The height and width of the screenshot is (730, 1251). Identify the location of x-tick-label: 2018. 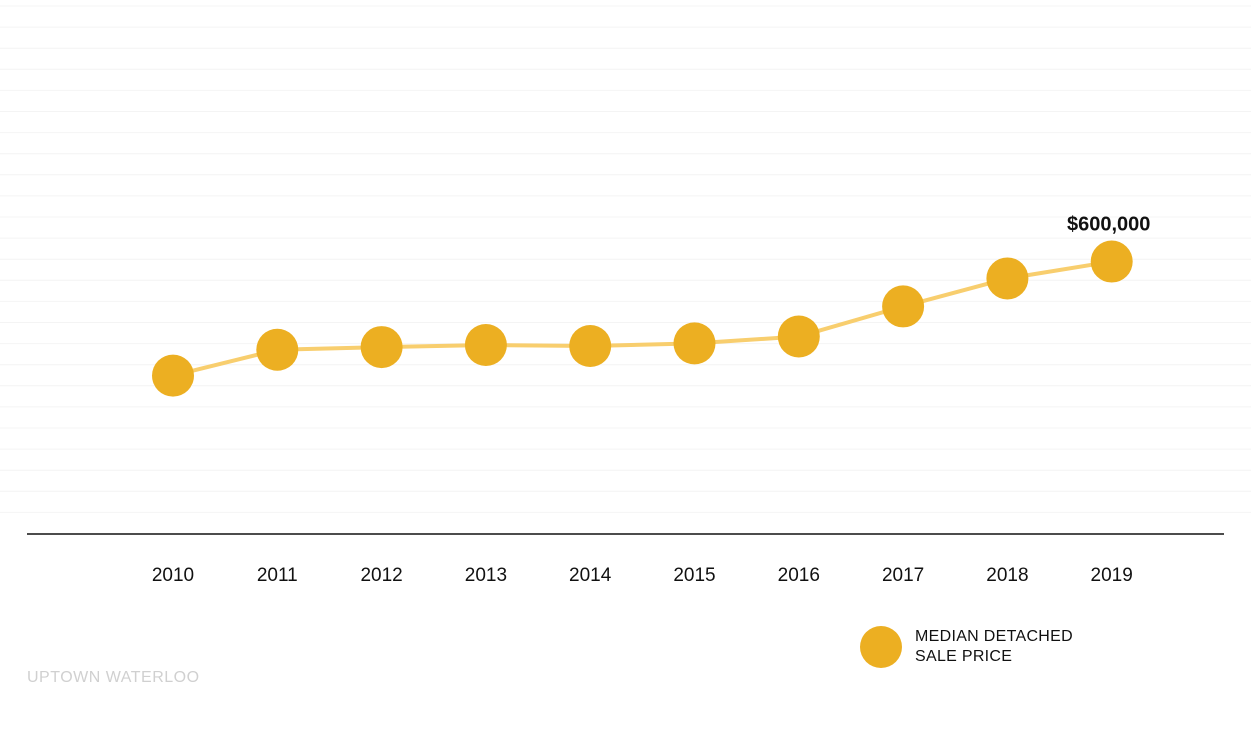
(1007, 575).